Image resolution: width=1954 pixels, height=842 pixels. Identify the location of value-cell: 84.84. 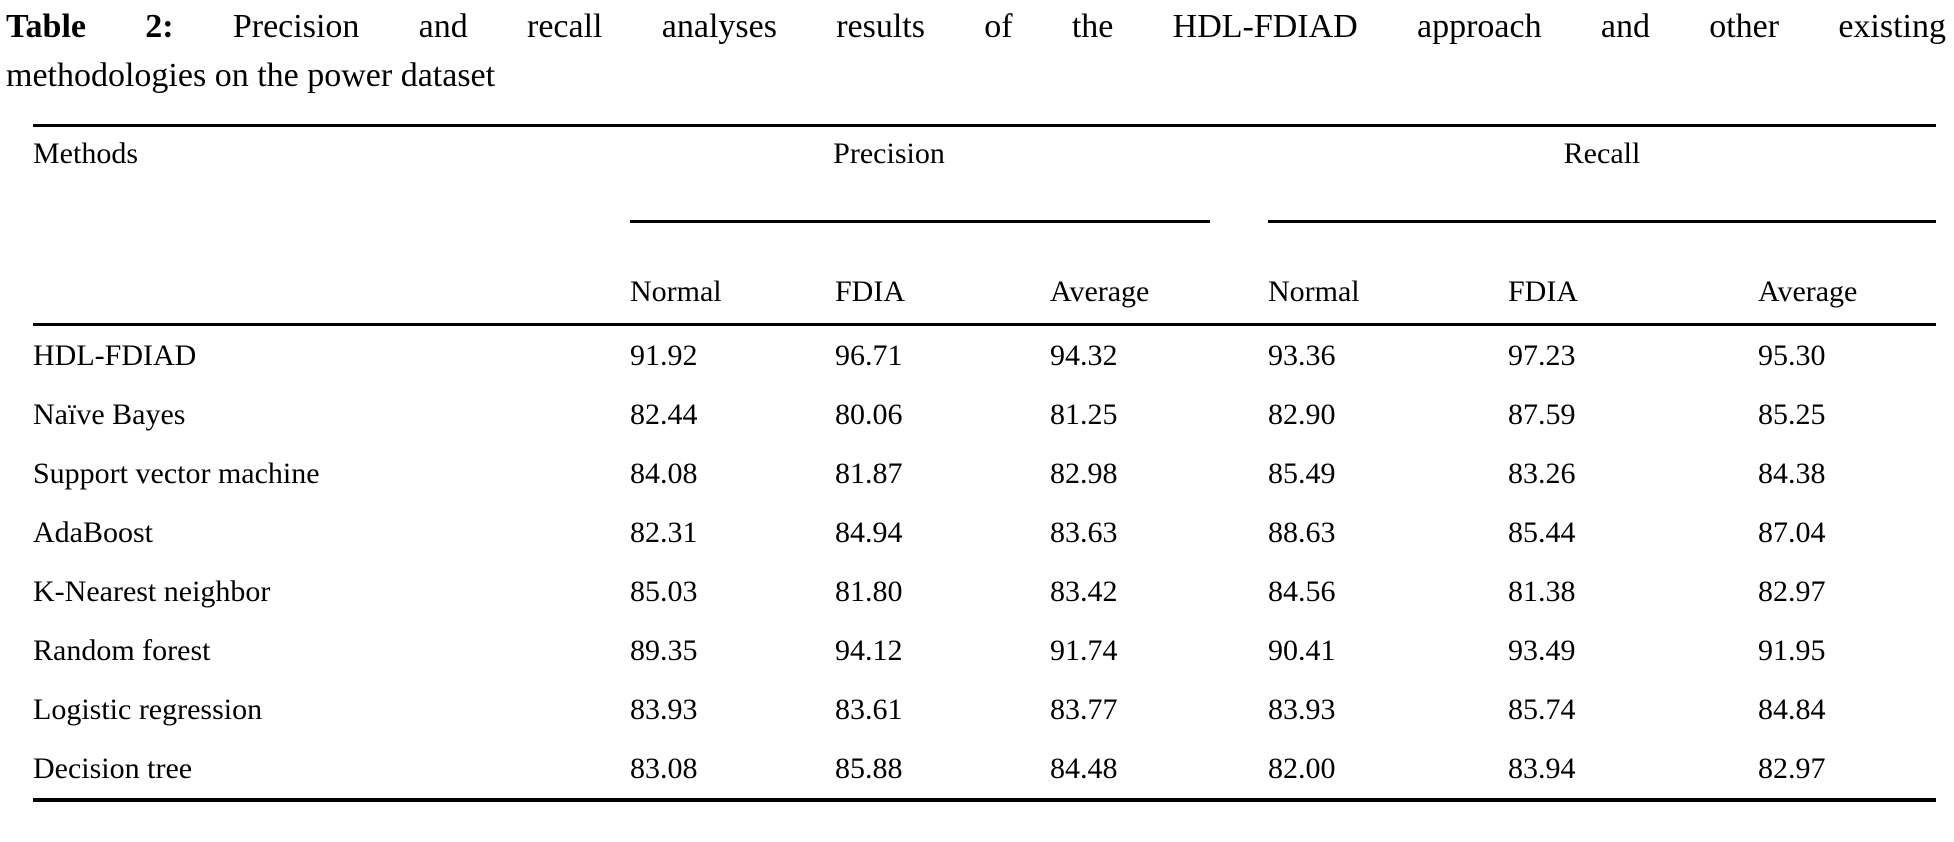
(1792, 709).